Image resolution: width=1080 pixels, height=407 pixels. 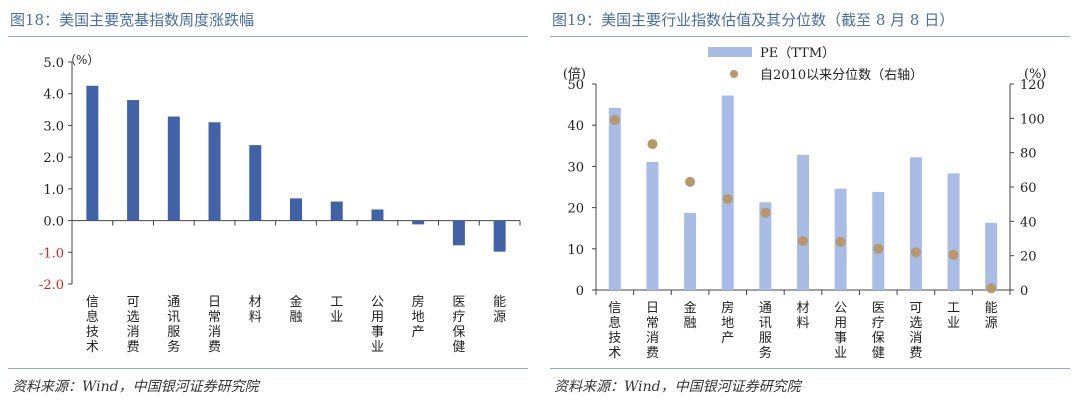 What do you see at coordinates (575, 126) in the screenshot?
I see `left-y-tick-label: 40` at bounding box center [575, 126].